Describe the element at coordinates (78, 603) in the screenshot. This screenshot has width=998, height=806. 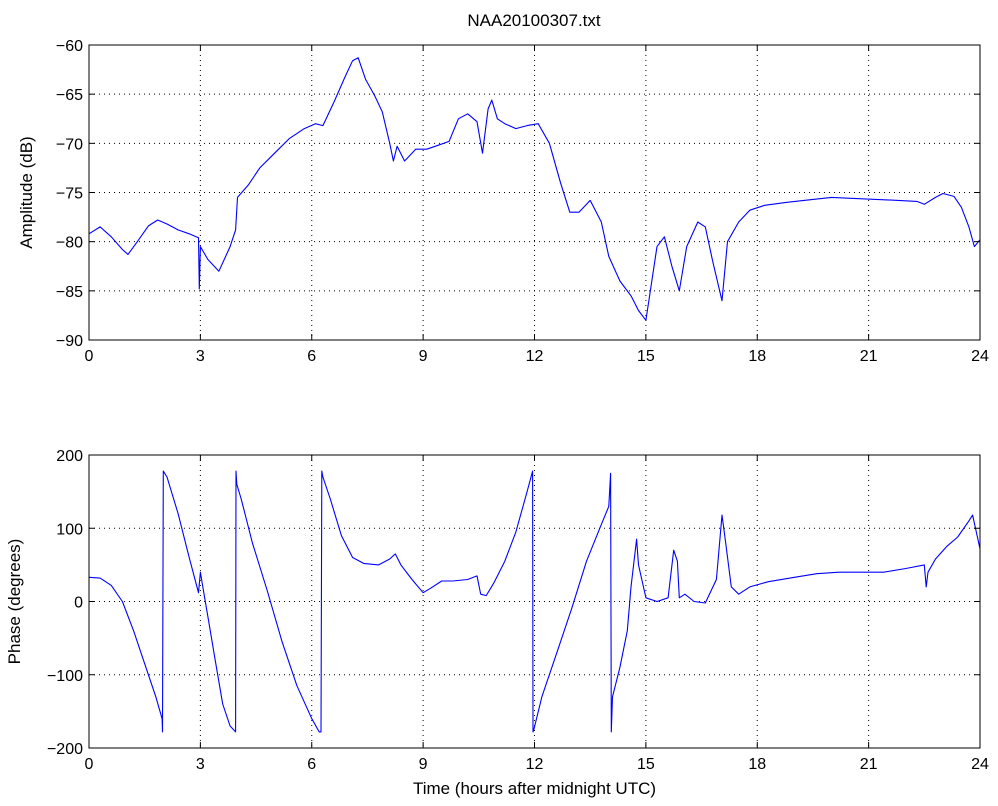
I see `y-tick-label: 0` at that location.